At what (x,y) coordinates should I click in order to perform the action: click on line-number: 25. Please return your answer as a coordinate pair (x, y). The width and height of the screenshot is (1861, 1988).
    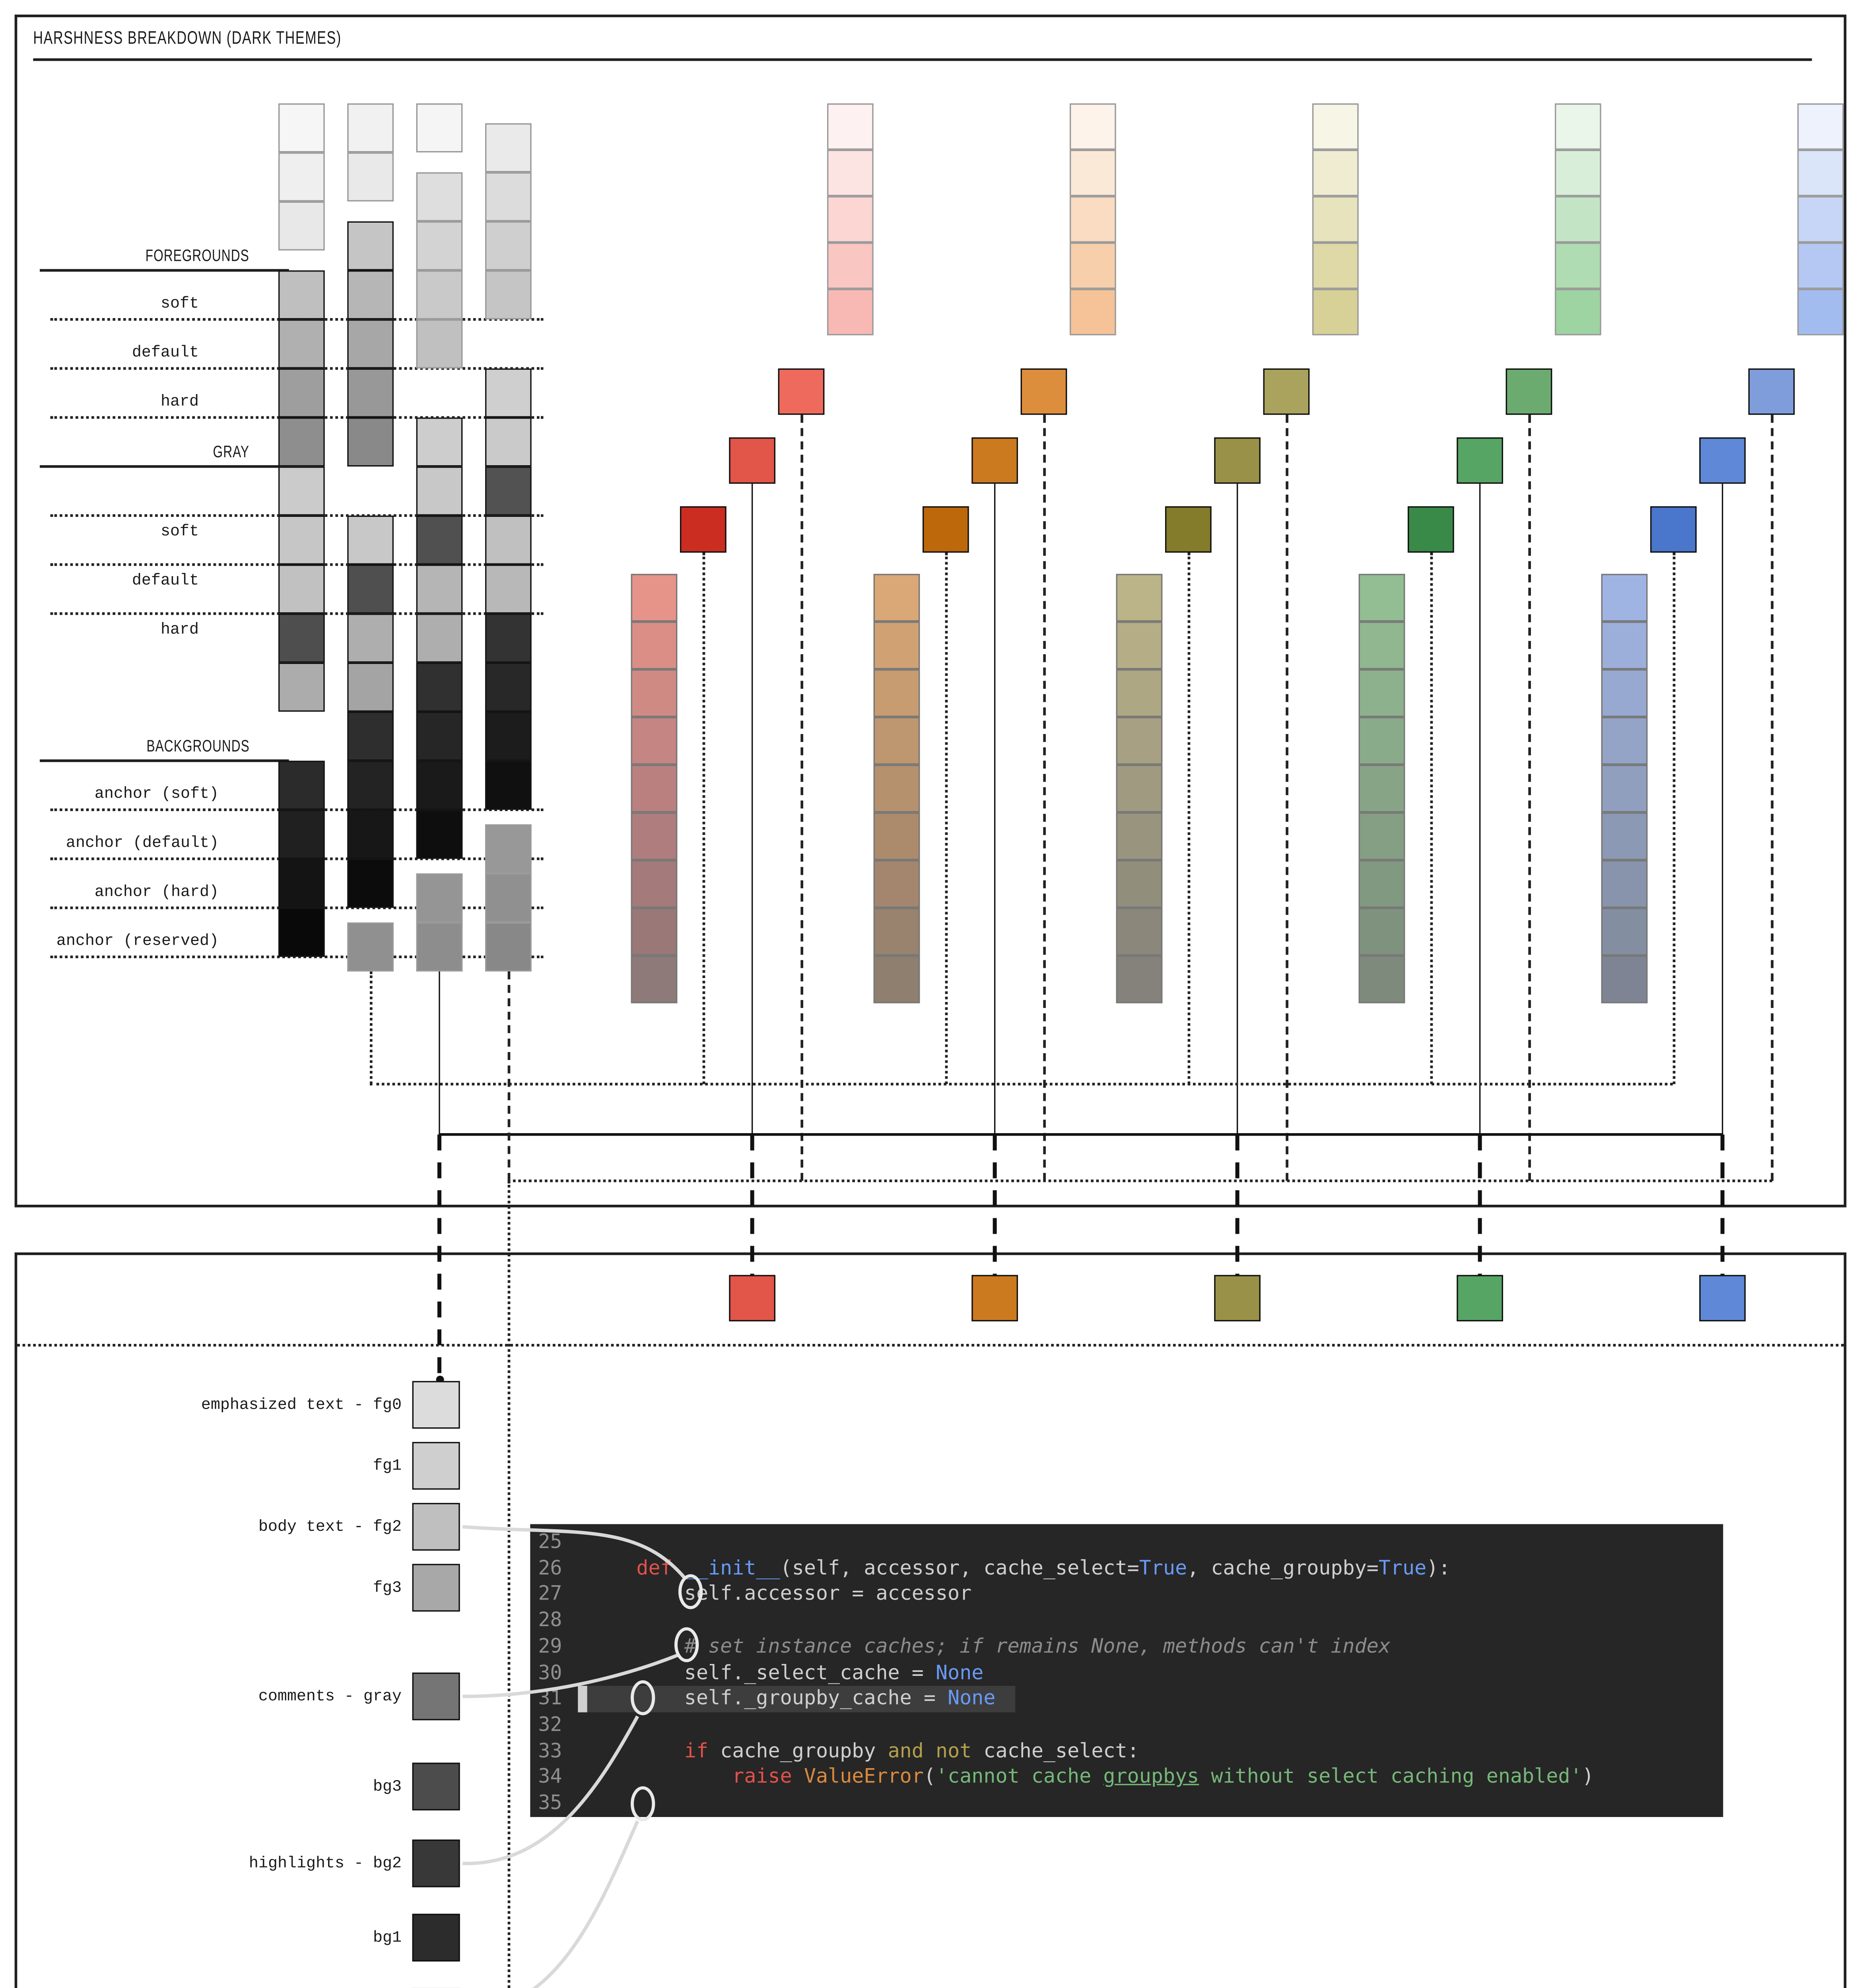
    Looking at the image, I should click on (550, 1541).